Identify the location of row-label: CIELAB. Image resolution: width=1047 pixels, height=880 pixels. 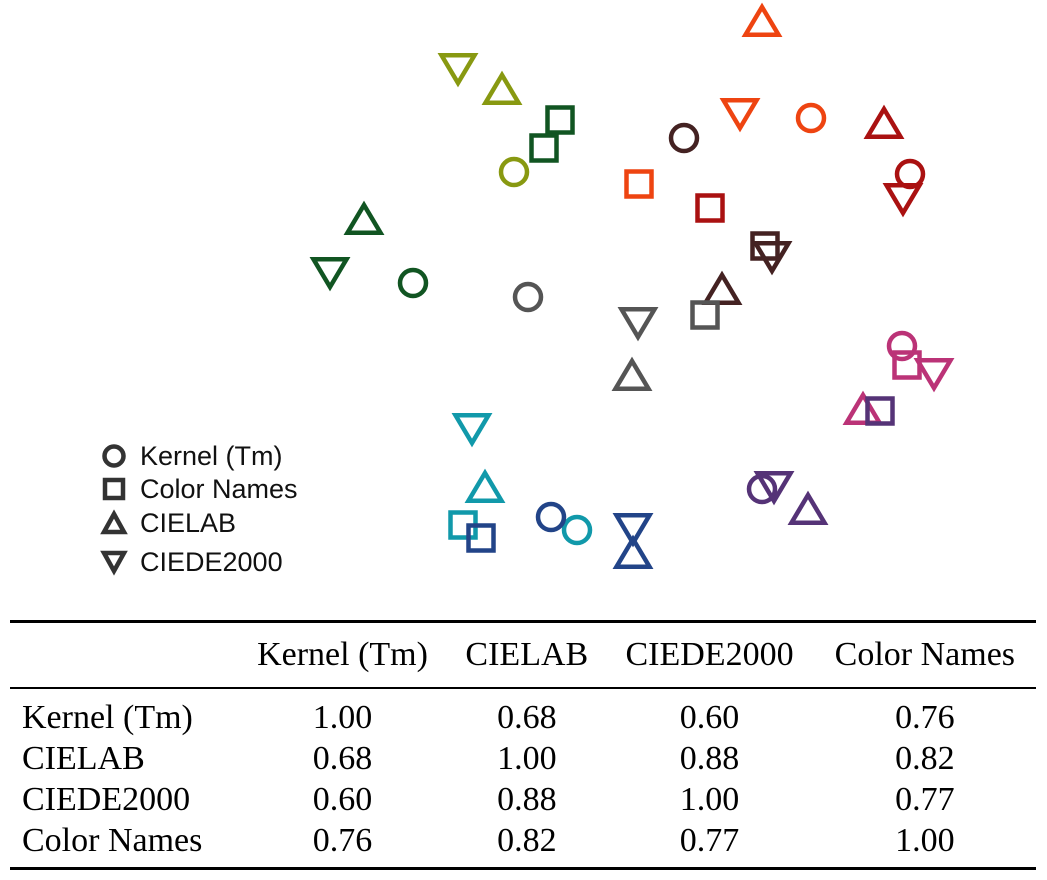
(83, 758).